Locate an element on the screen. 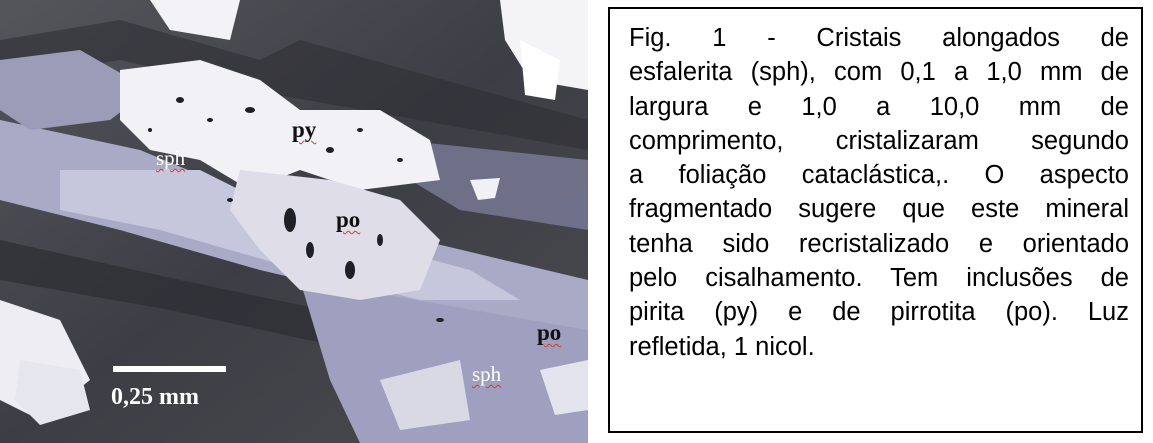 The image size is (1153, 443). caption-line: tenha sido recristalizado e orientado is located at coordinates (879, 243).